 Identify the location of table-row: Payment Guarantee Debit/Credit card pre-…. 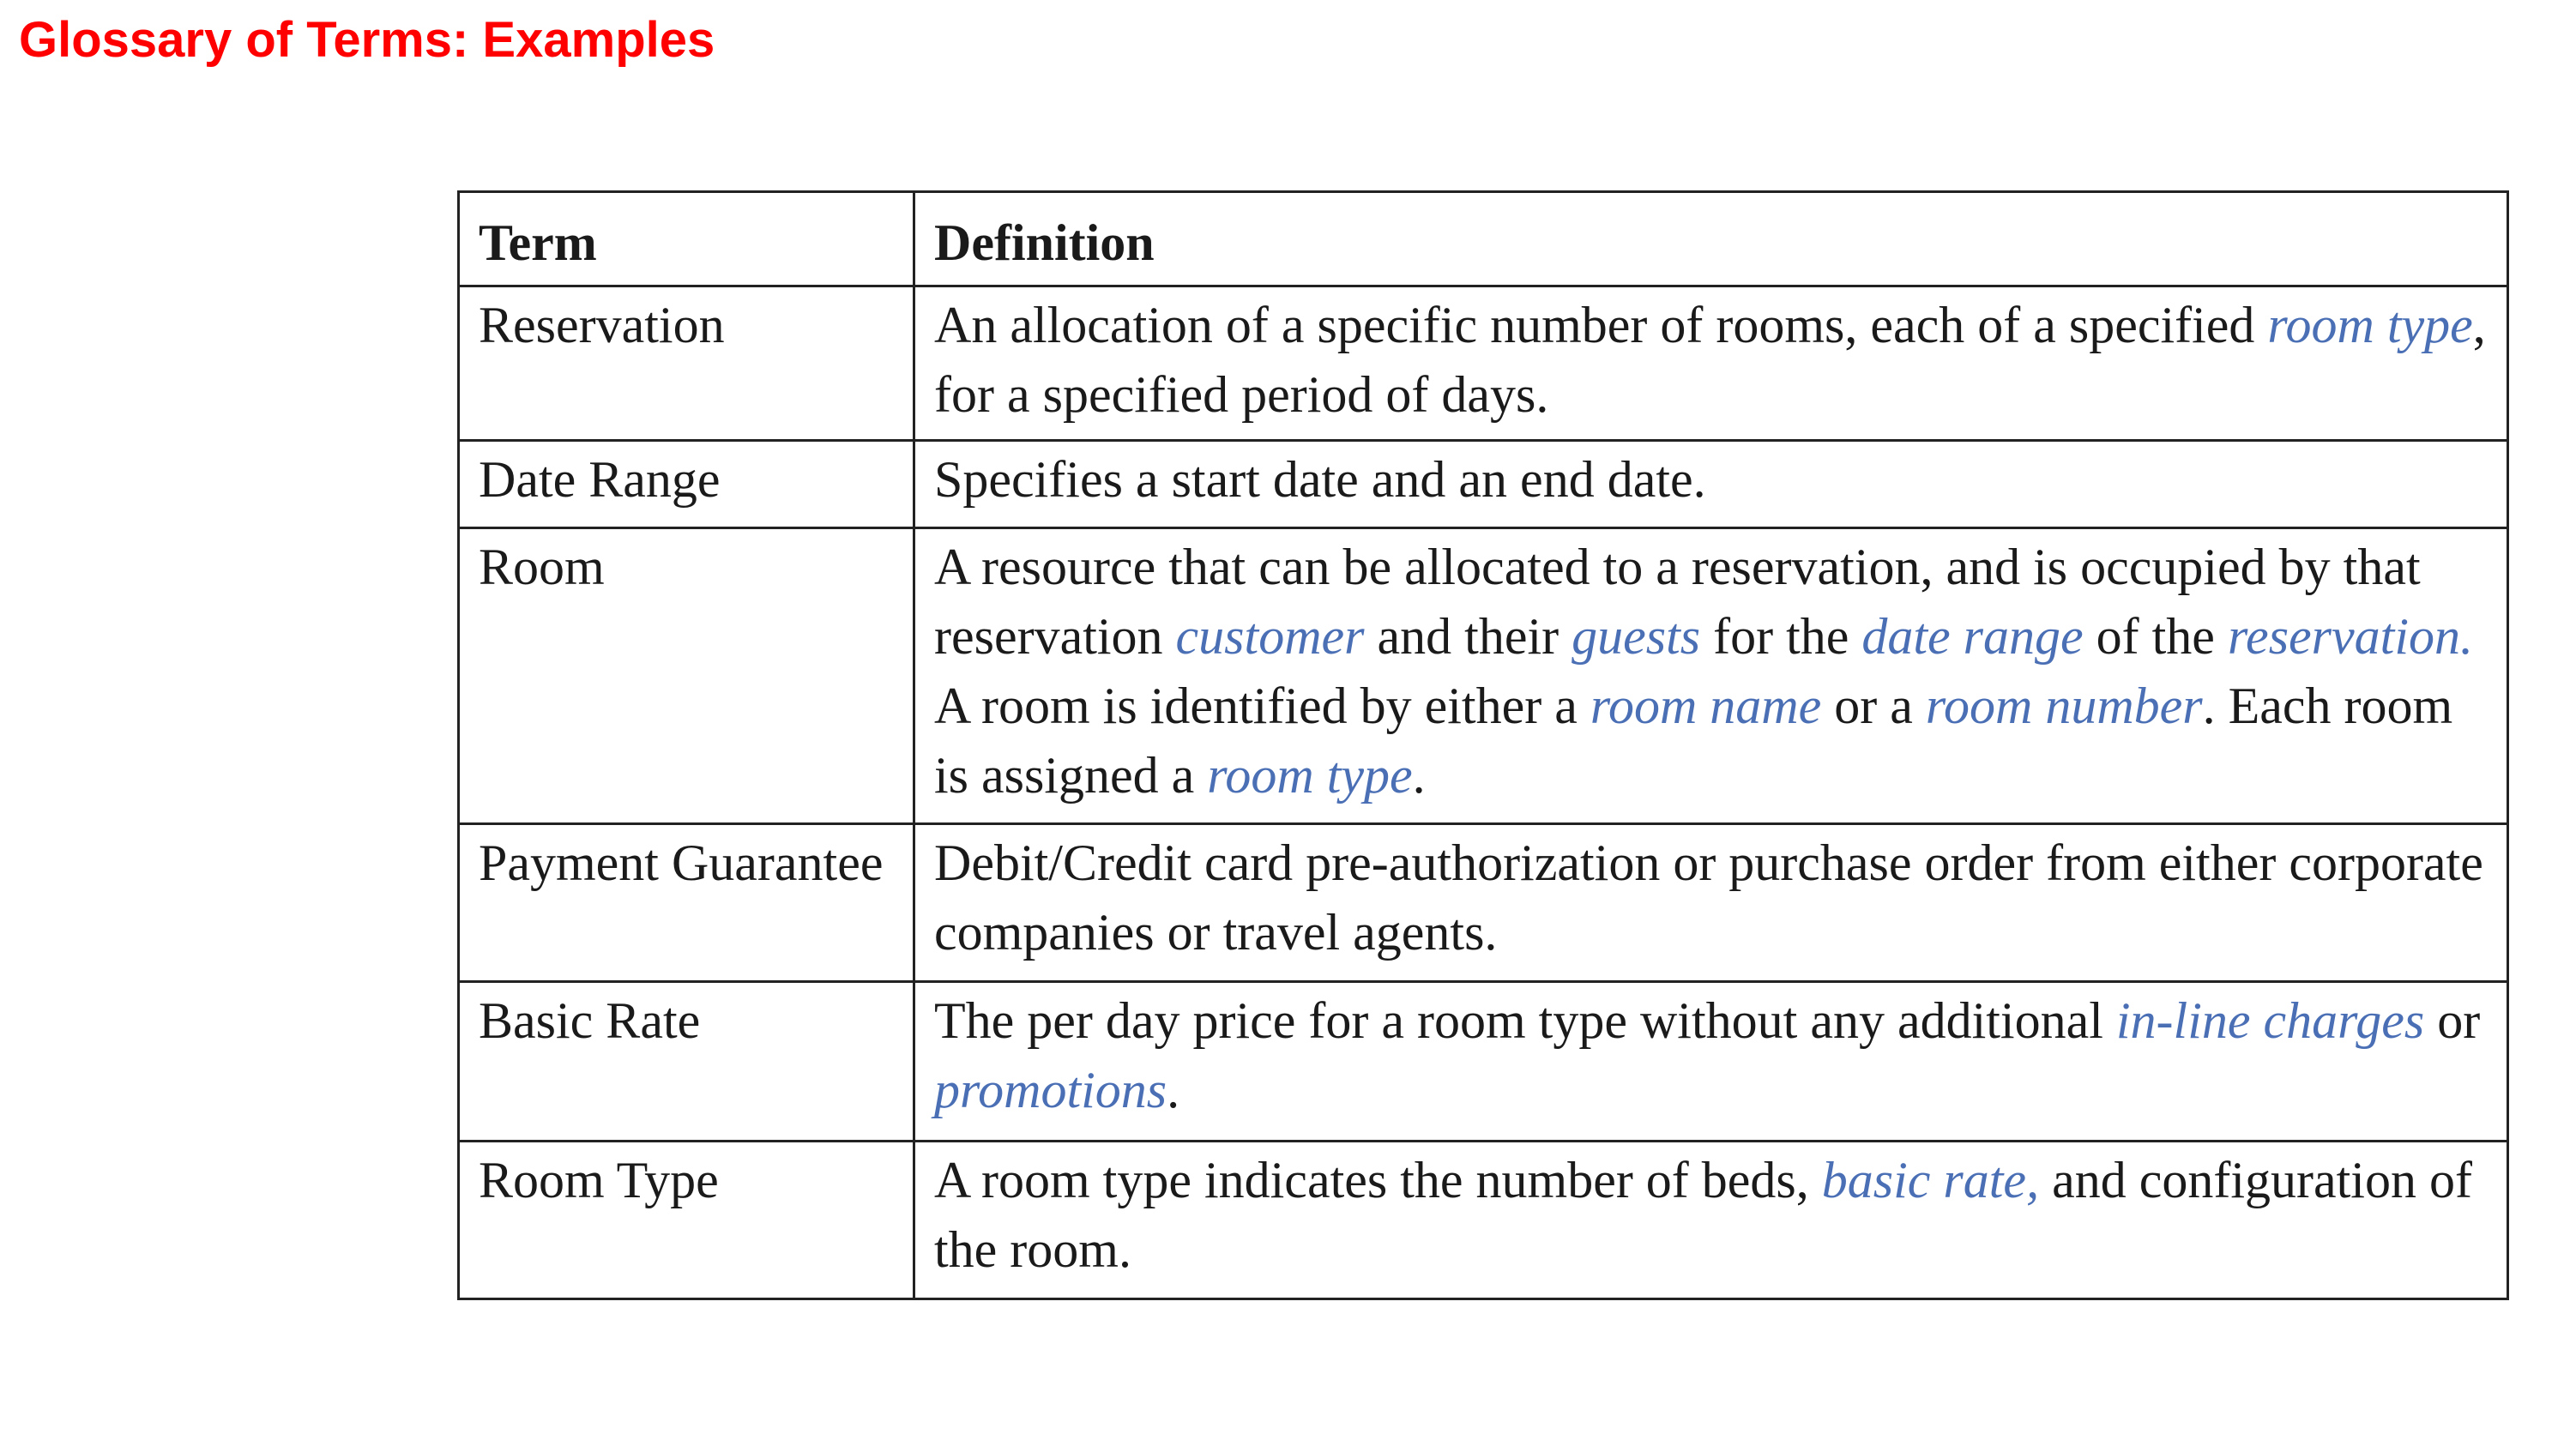
(1483, 903).